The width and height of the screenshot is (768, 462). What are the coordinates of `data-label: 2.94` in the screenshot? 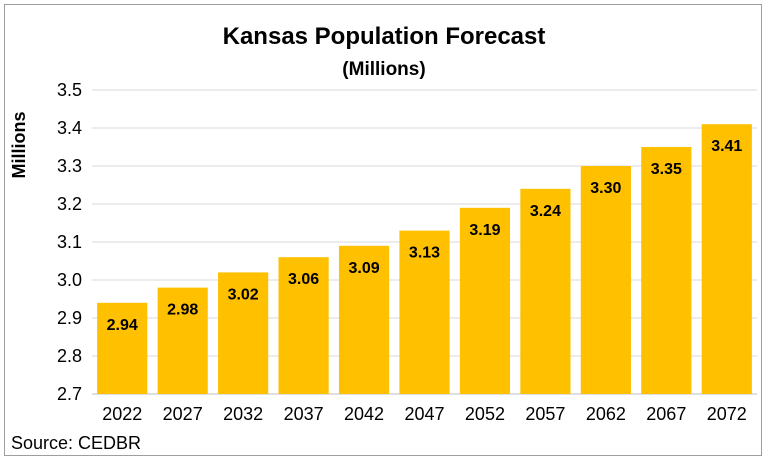 It's located at (122, 325).